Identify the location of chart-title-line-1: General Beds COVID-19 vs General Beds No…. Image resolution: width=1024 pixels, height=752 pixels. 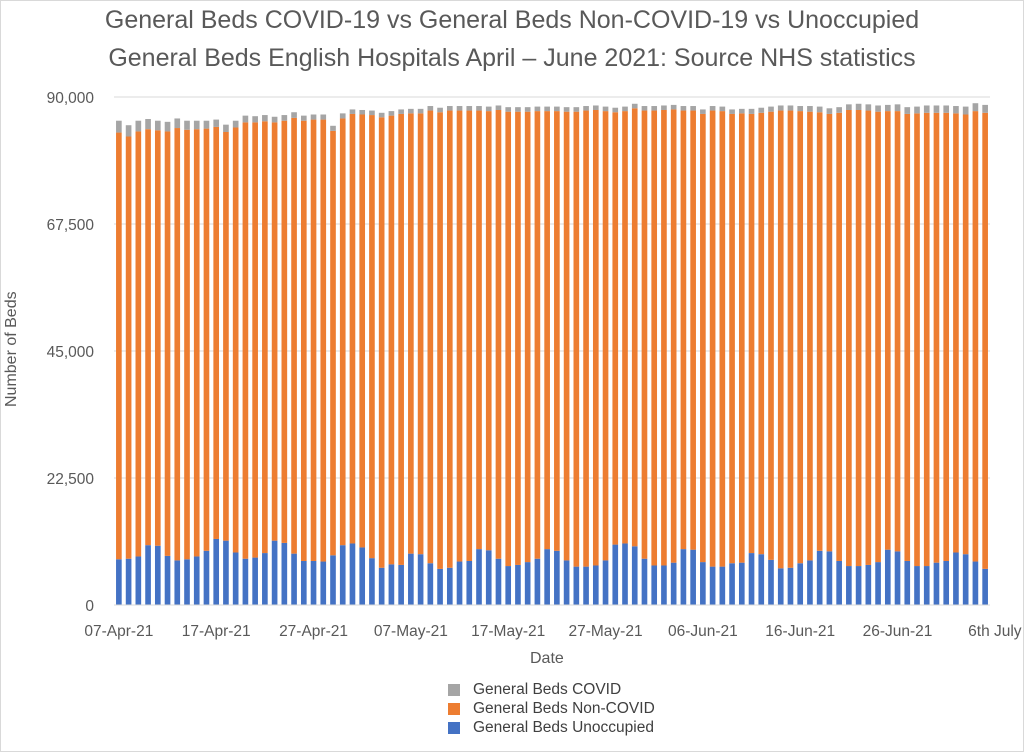
(512, 20).